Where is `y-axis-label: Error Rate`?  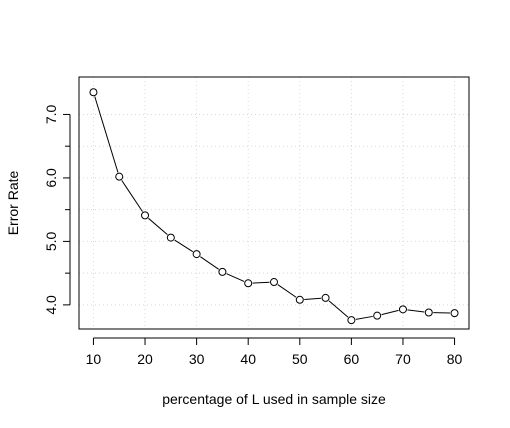 y-axis-label: Error Rate is located at coordinates (13, 203).